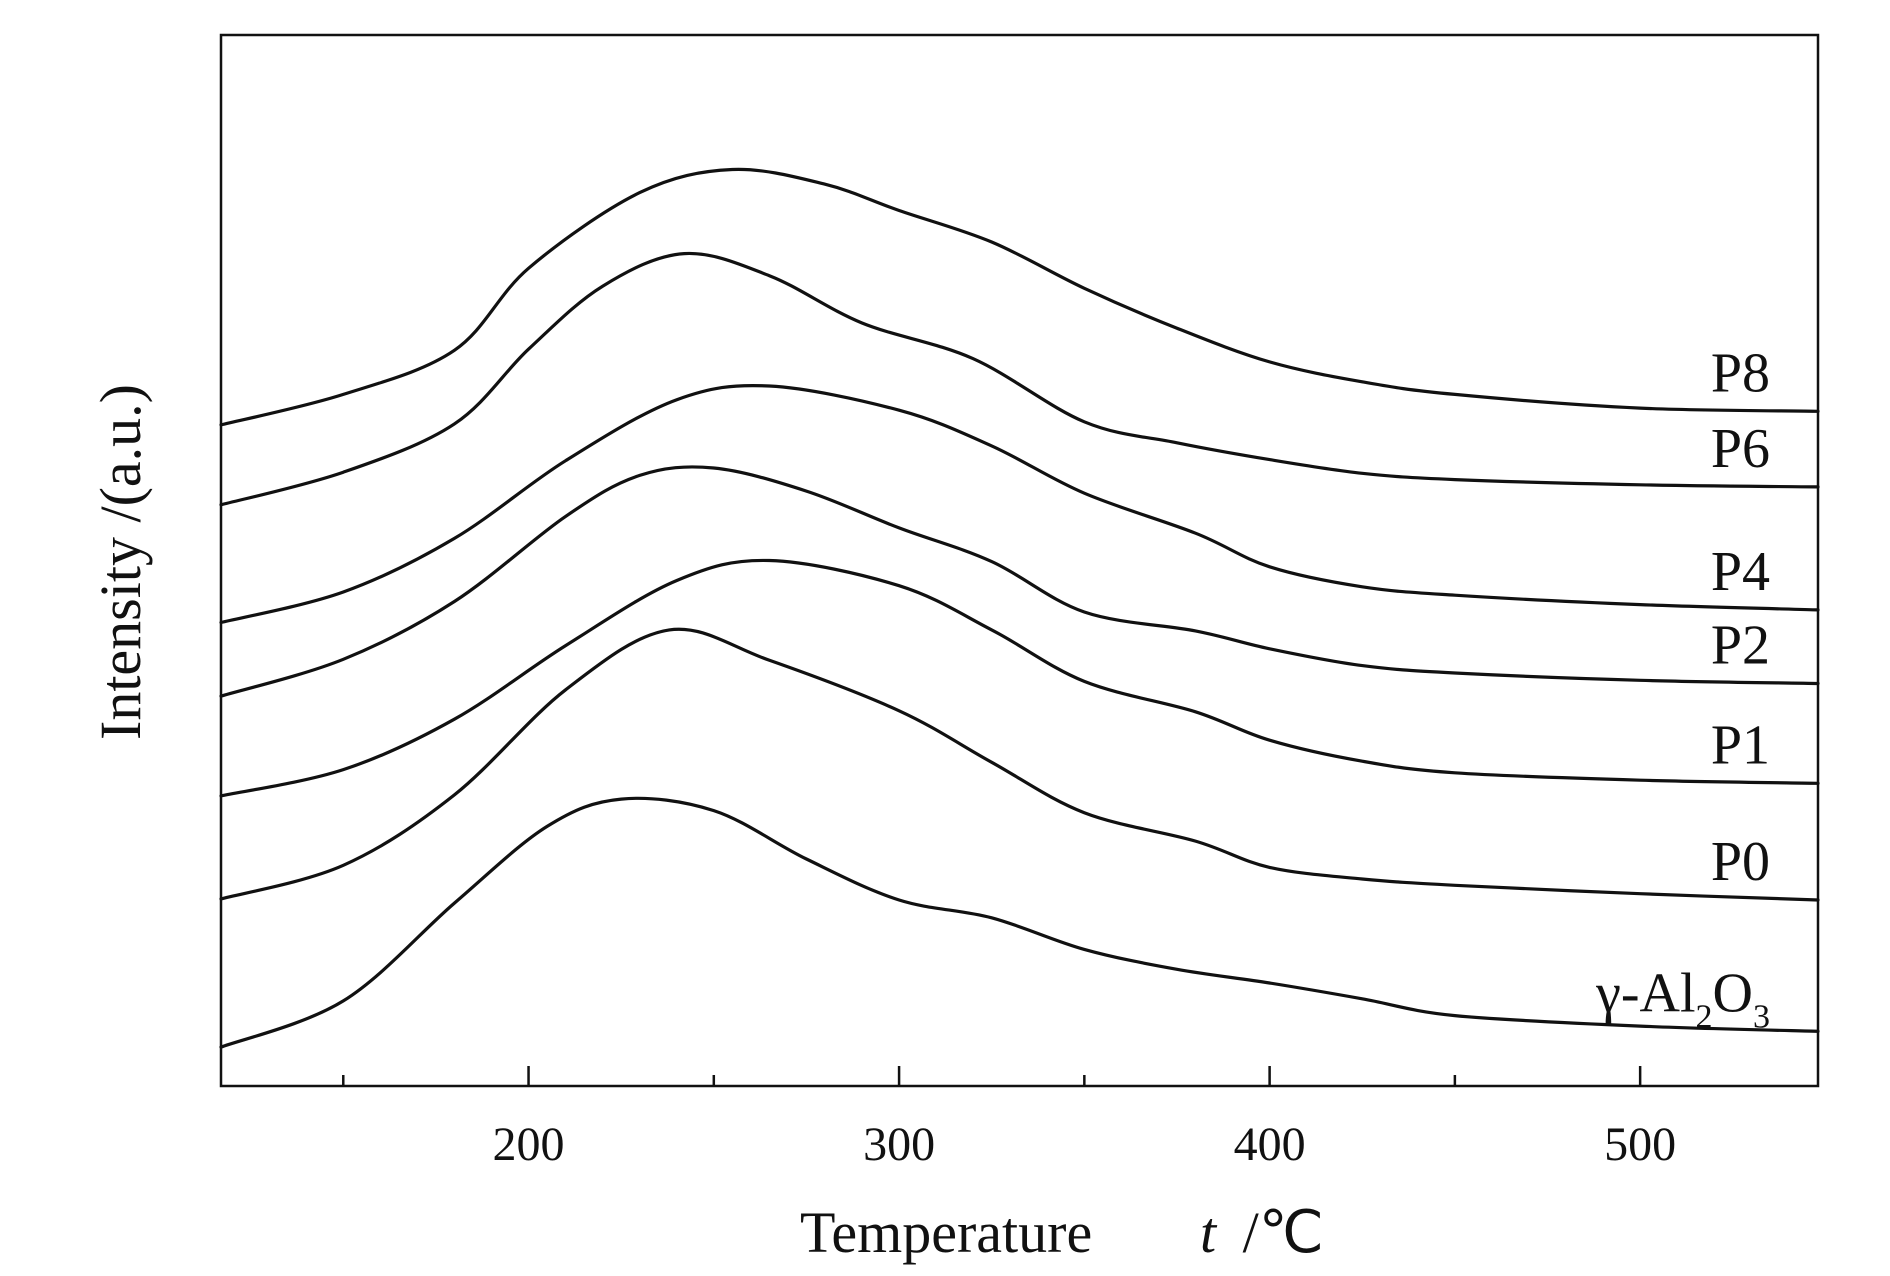 The image size is (1890, 1276). What do you see at coordinates (946, 1232) in the screenshot?
I see `x-axis-title-text: Temperature` at bounding box center [946, 1232].